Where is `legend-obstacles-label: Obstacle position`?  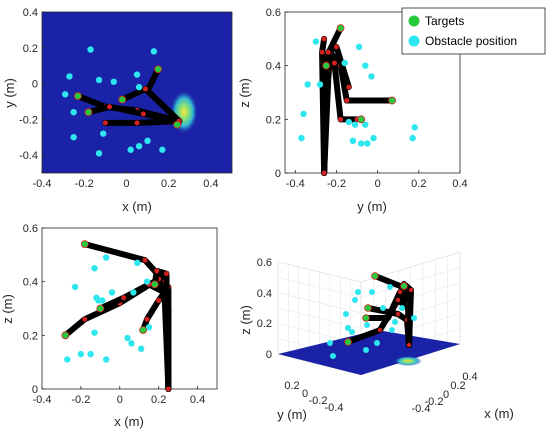
legend-obstacles-label: Obstacle position is located at coordinates (471, 41).